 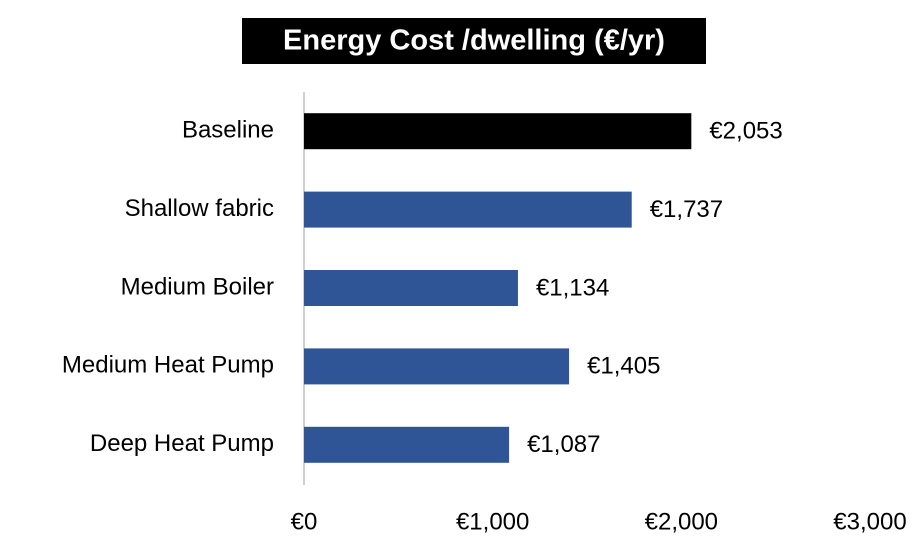 I want to click on value-label: €1,134, so click(x=572, y=287).